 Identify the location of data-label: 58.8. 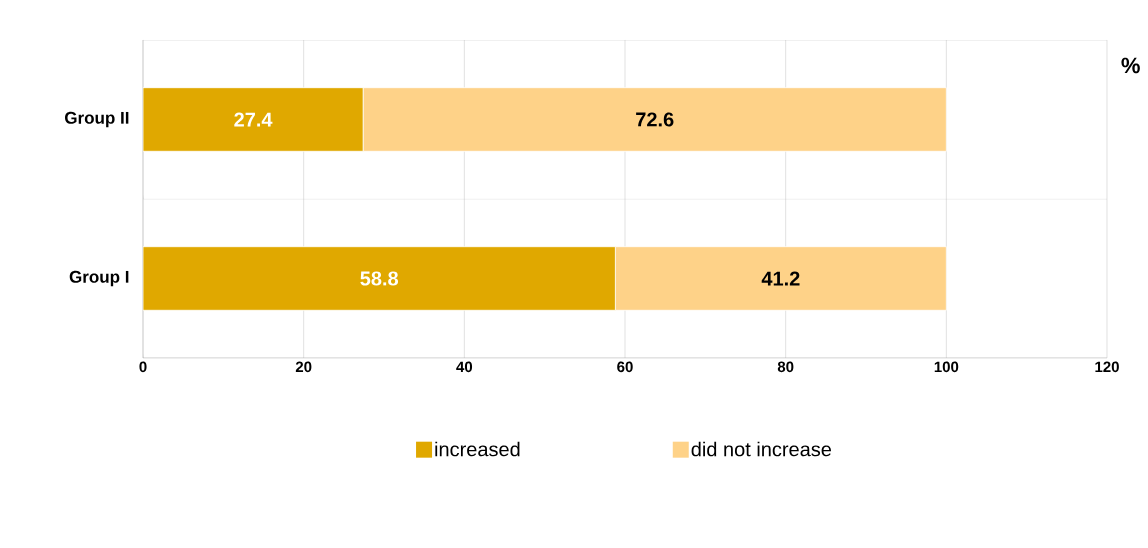
(379, 278).